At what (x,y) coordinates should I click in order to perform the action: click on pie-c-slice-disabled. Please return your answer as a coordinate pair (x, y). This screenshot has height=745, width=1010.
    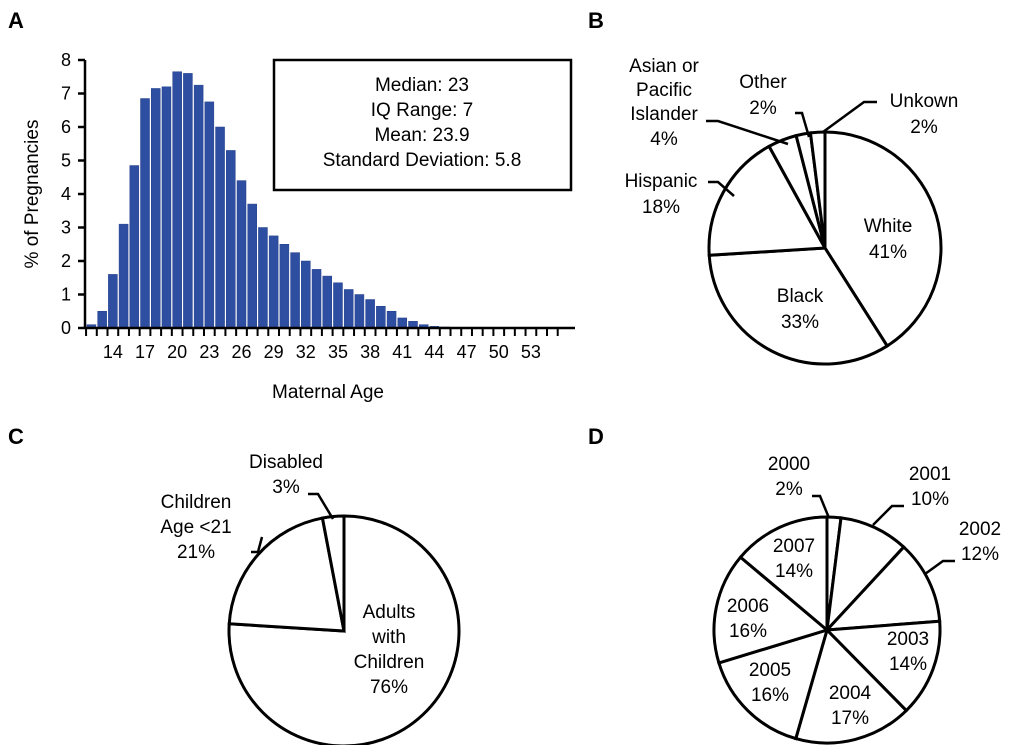
    Looking at the image, I should click on (333, 573).